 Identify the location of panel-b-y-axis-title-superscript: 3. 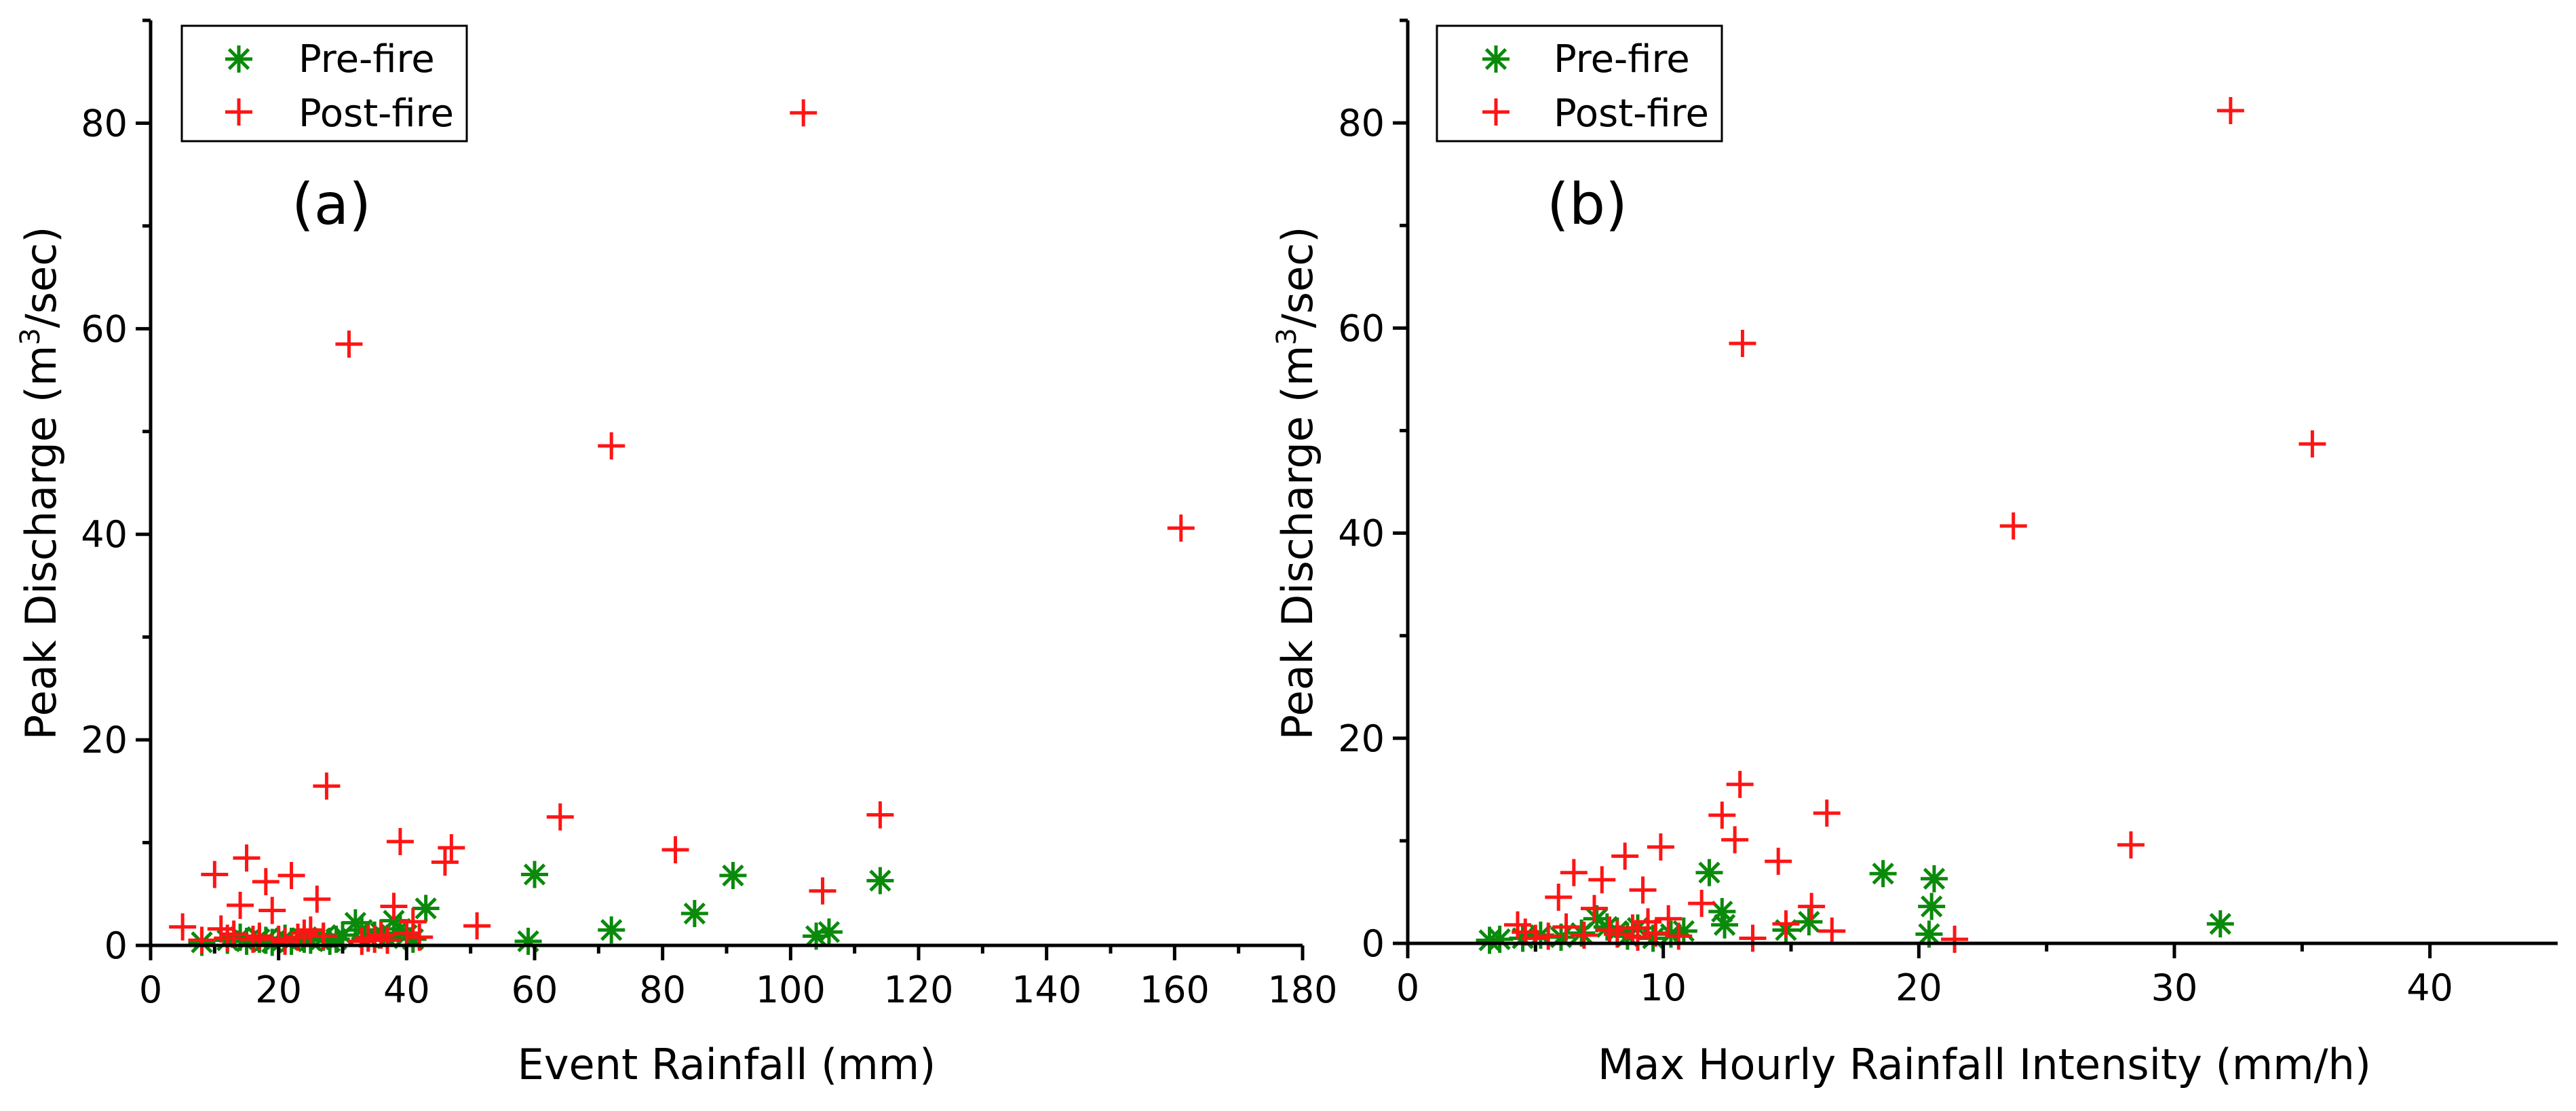
(1287, 336).